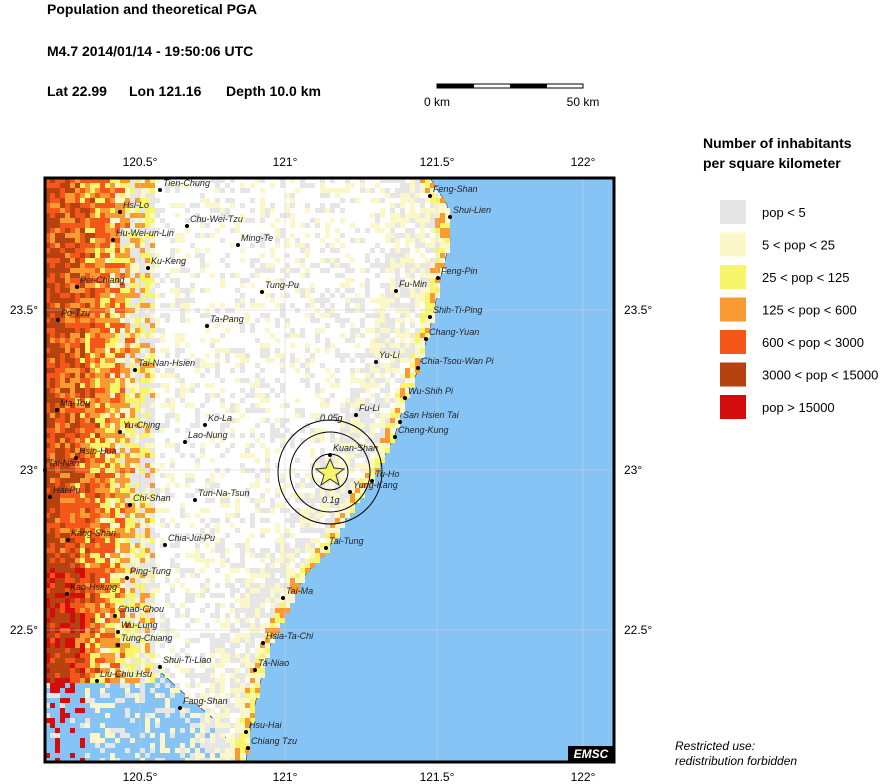 This screenshot has height=784, width=886. I want to click on city-dot, so click(77, 287).